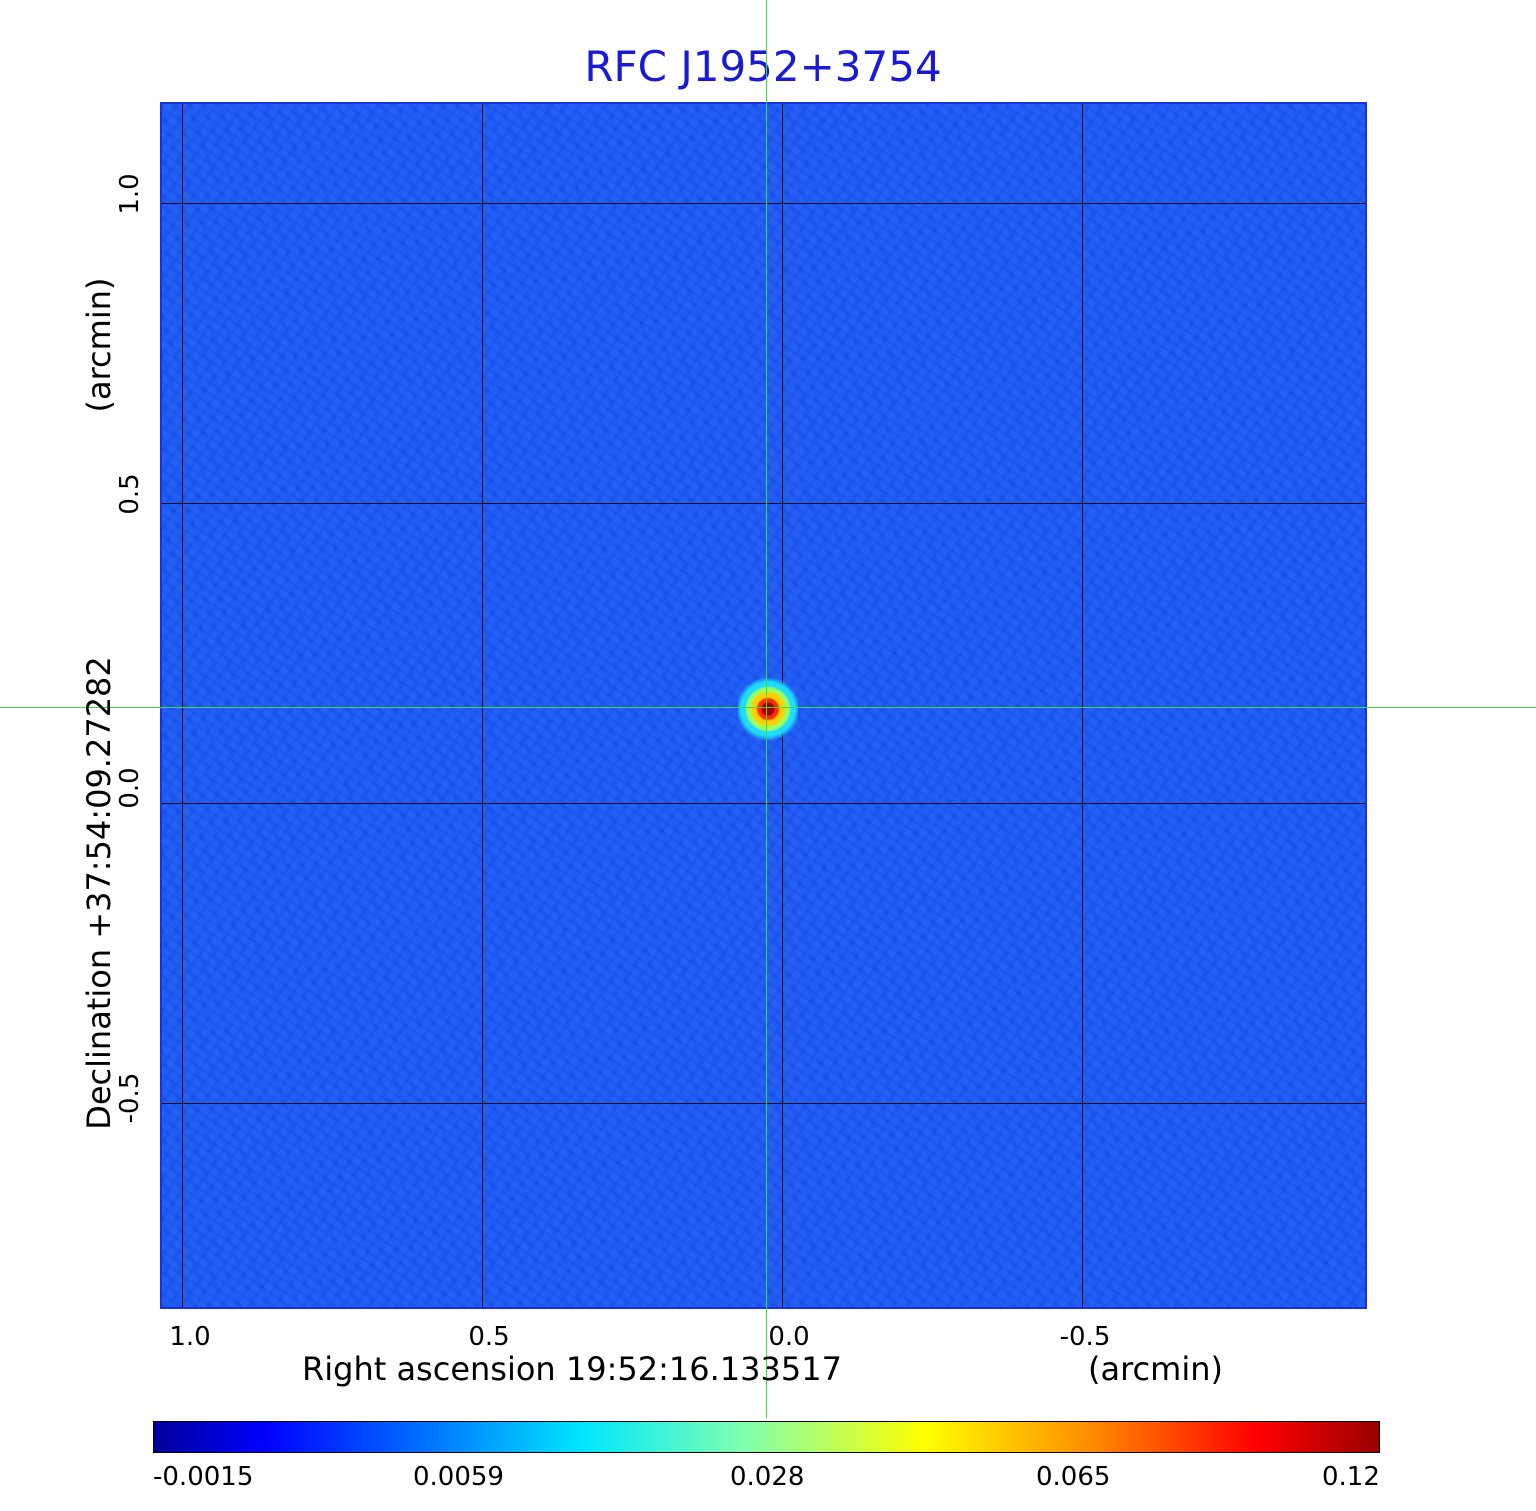 The image size is (1536, 1511). What do you see at coordinates (1155, 1369) in the screenshot?
I see `x-axis-unit: (arcmin)` at bounding box center [1155, 1369].